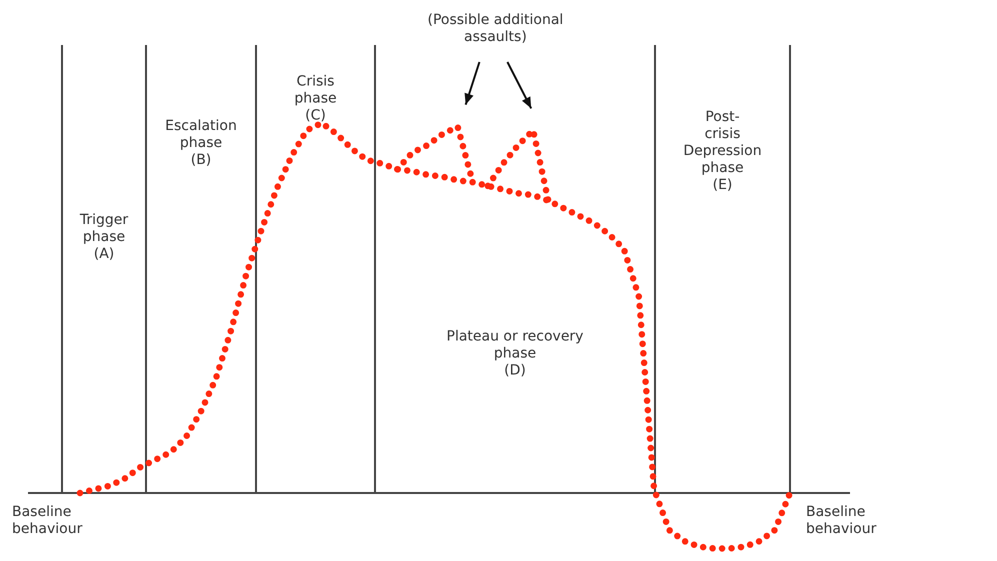  I want to click on text: Baseline behaviour, so click(841, 520).